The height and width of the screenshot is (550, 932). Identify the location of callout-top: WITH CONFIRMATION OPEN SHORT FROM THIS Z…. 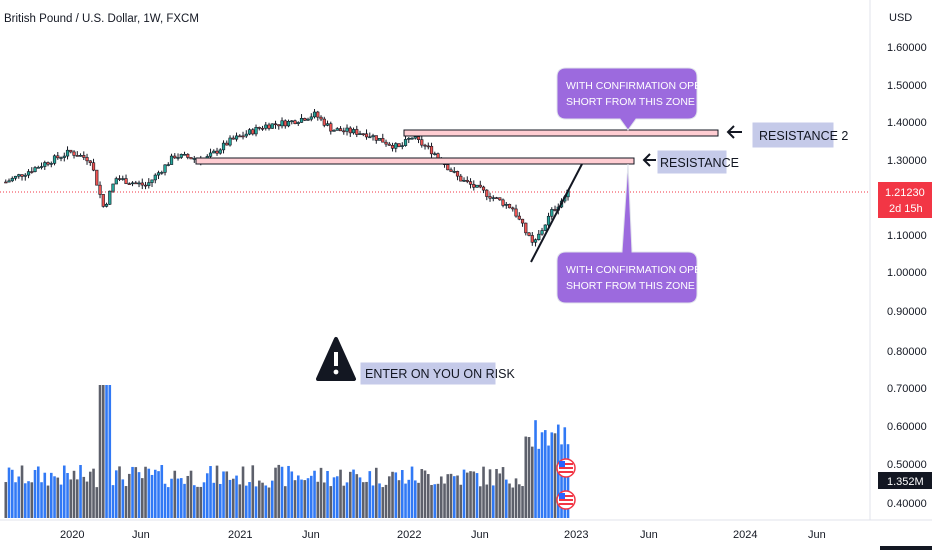
(632, 99).